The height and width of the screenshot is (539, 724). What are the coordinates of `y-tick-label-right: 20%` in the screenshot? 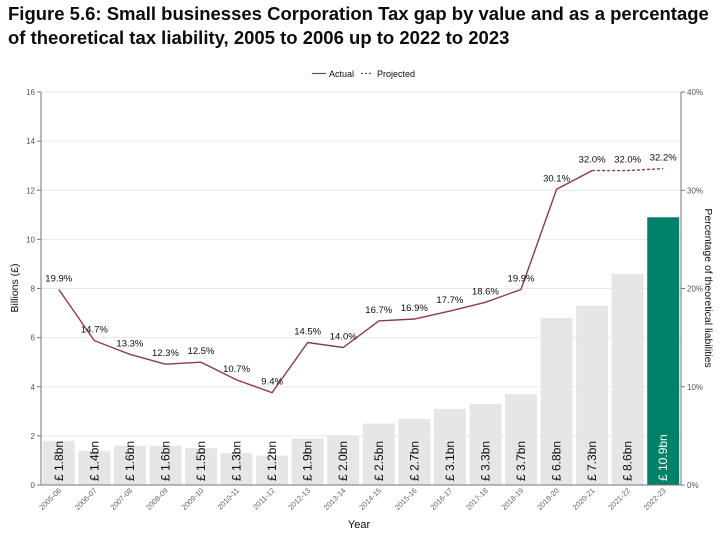 It's located at (695, 289).